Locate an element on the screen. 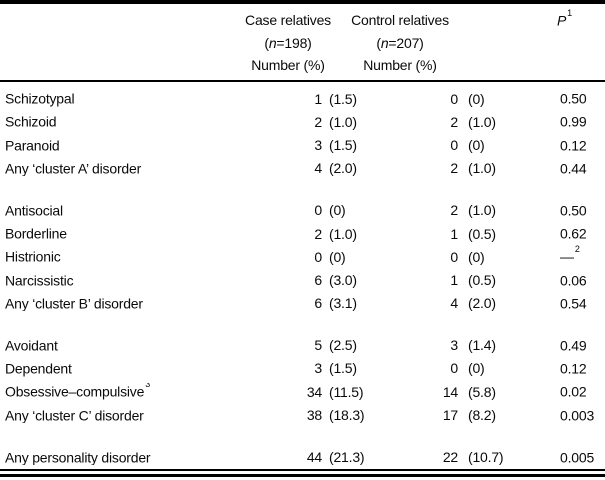 This screenshot has height=480, width=605. control-count: 17 is located at coordinates (450, 414).